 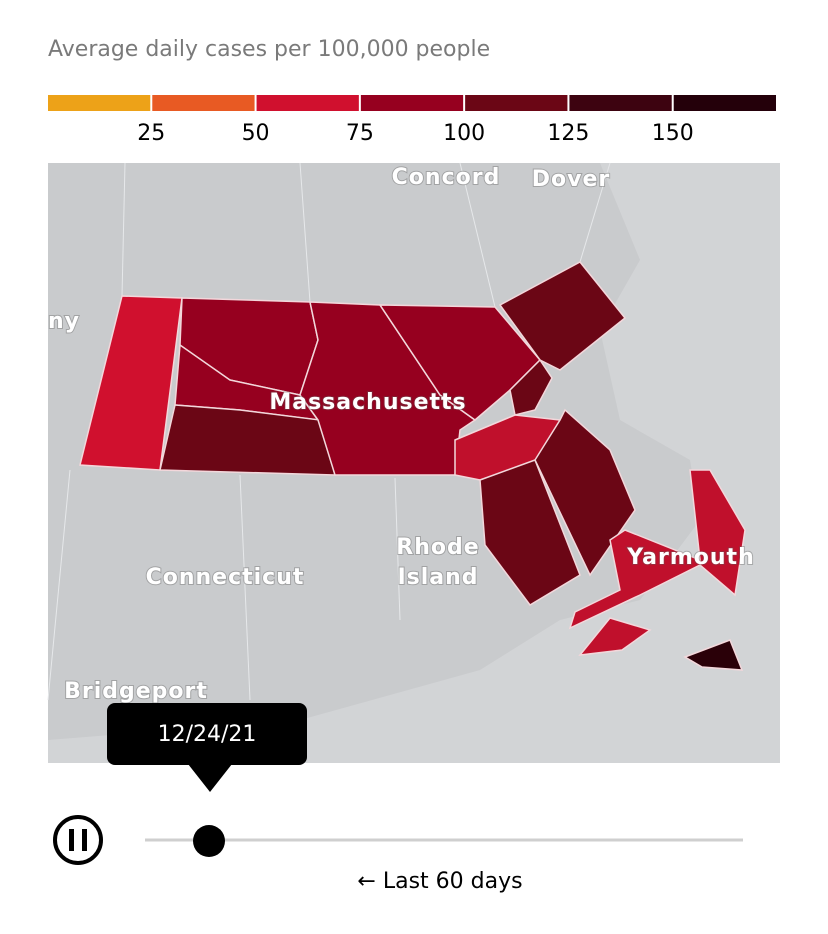 I want to click on legend-title: Average daily cases per 100,000 people, so click(x=269, y=49).